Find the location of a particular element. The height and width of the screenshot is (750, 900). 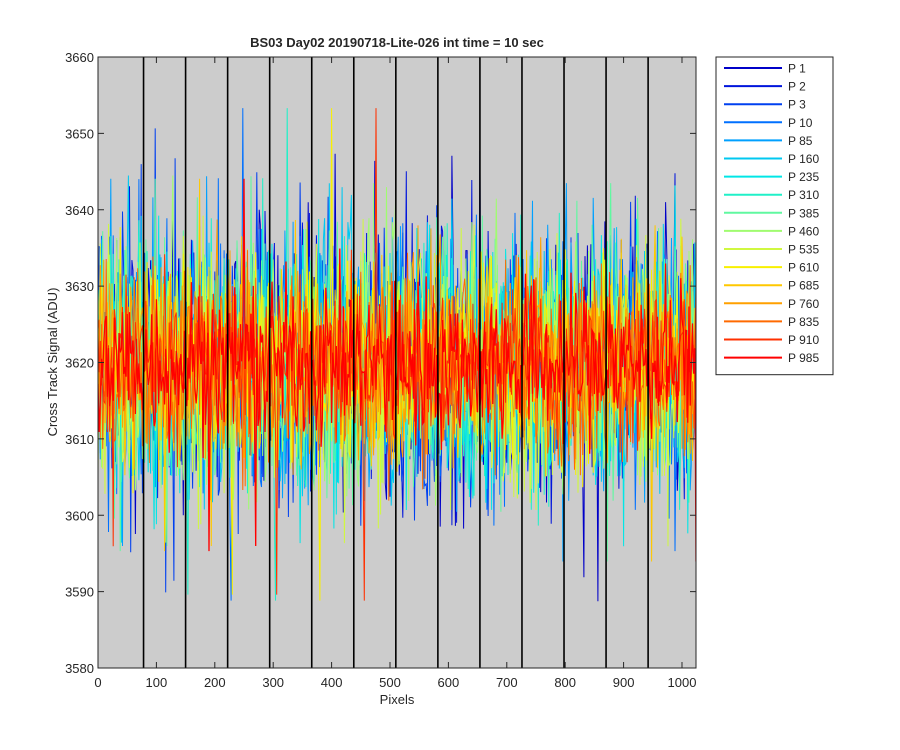

legend-entry-label: P 85 is located at coordinates (800, 141).